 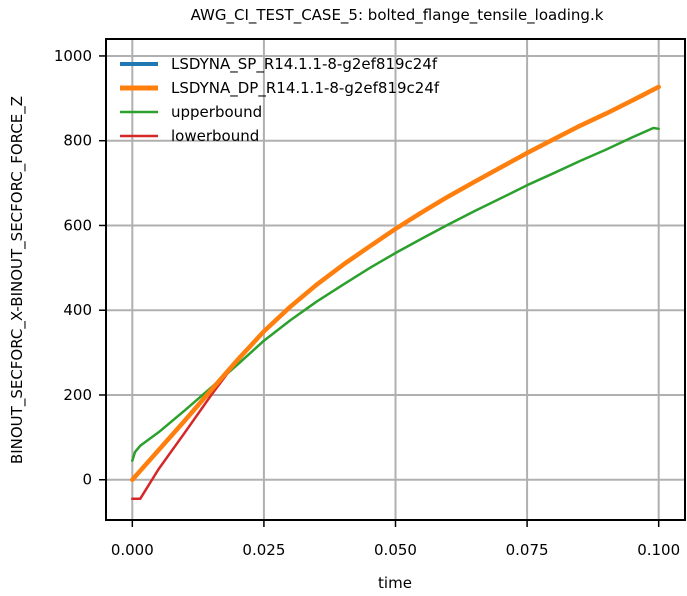 What do you see at coordinates (77, 225) in the screenshot?
I see `y-tick-label: 600` at bounding box center [77, 225].